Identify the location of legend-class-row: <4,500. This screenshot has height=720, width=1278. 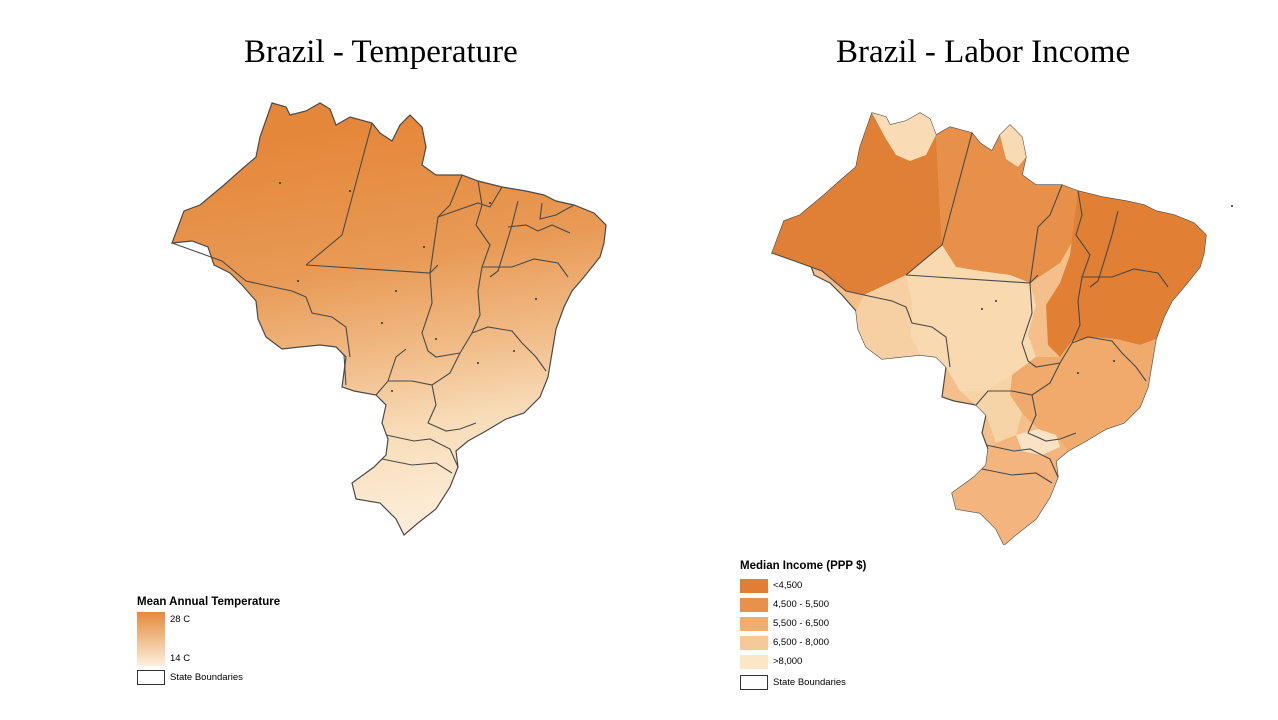
(803, 585).